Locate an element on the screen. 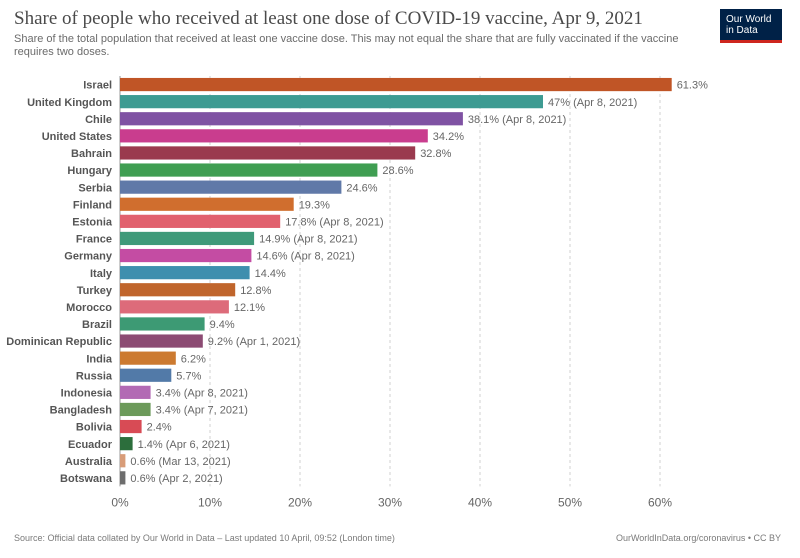 The width and height of the screenshot is (800, 558). value-label: 38.1% (Apr 8, 2021) is located at coordinates (517, 120).